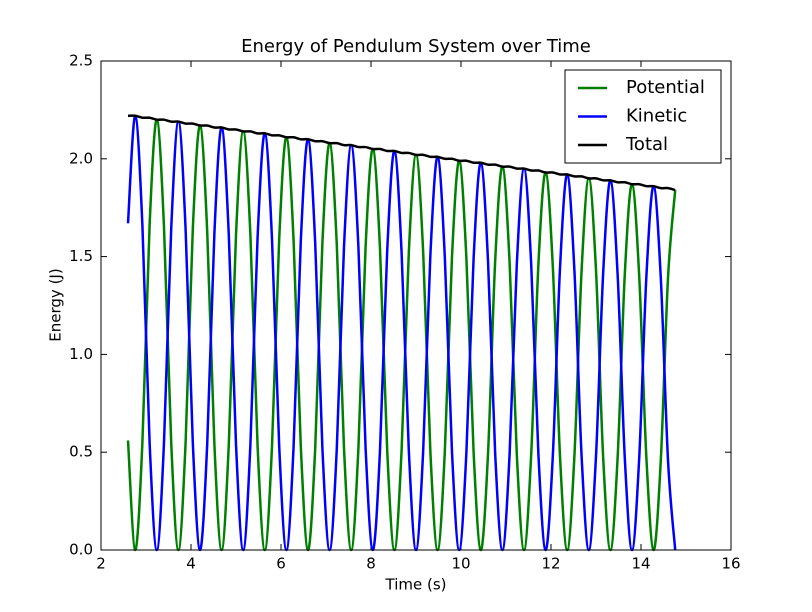 The image size is (812, 612). I want to click on y-tick-label: 0.5, so click(81, 452).